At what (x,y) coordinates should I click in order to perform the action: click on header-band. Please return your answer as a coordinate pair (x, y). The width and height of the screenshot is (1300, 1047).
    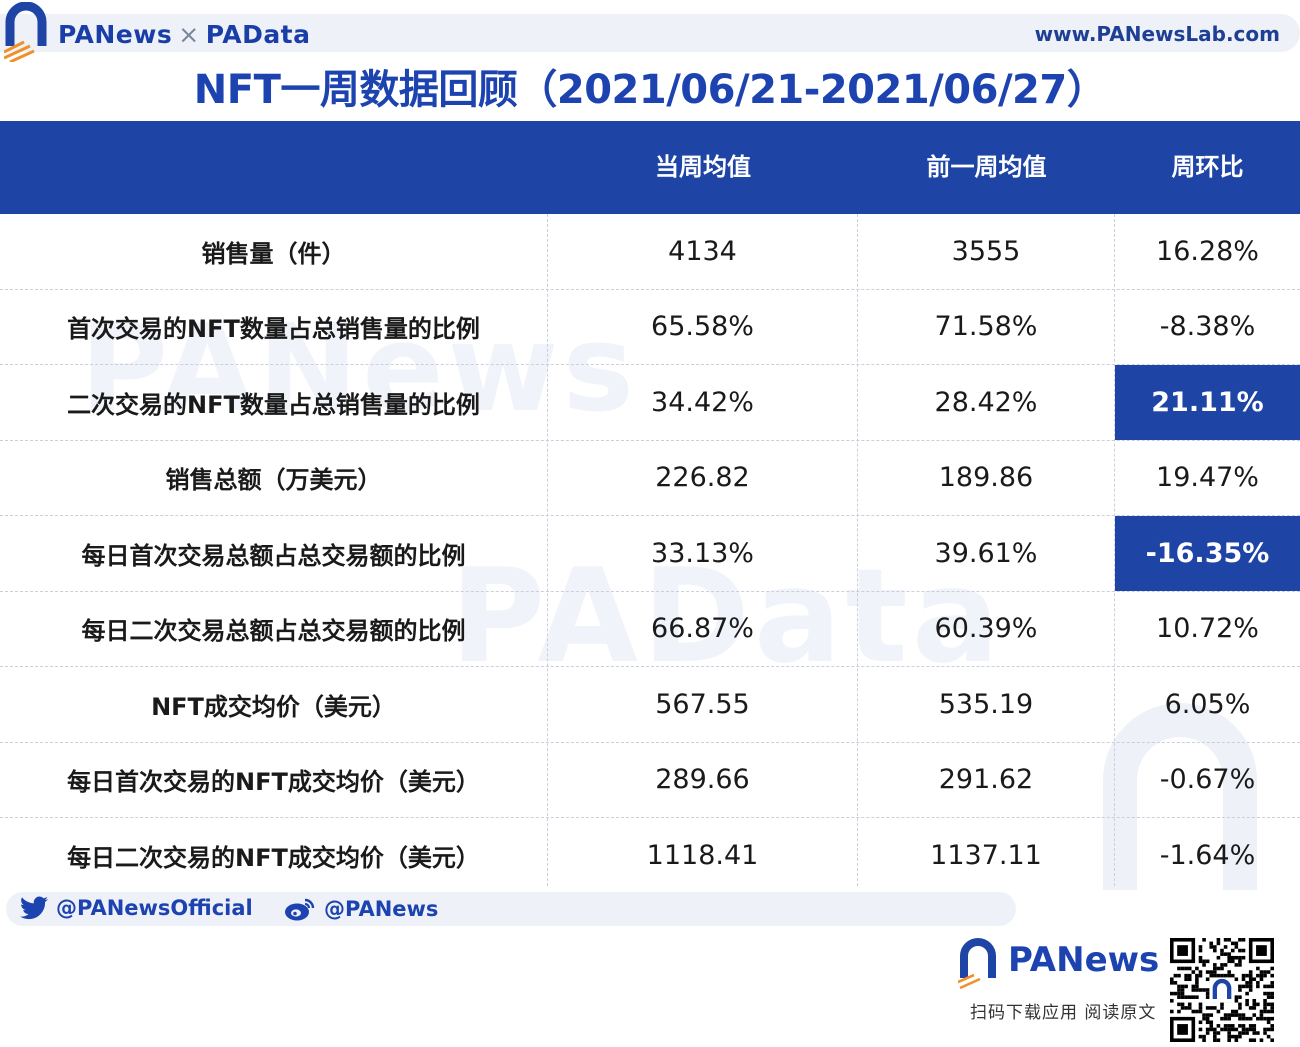
    Looking at the image, I should click on (650, 33).